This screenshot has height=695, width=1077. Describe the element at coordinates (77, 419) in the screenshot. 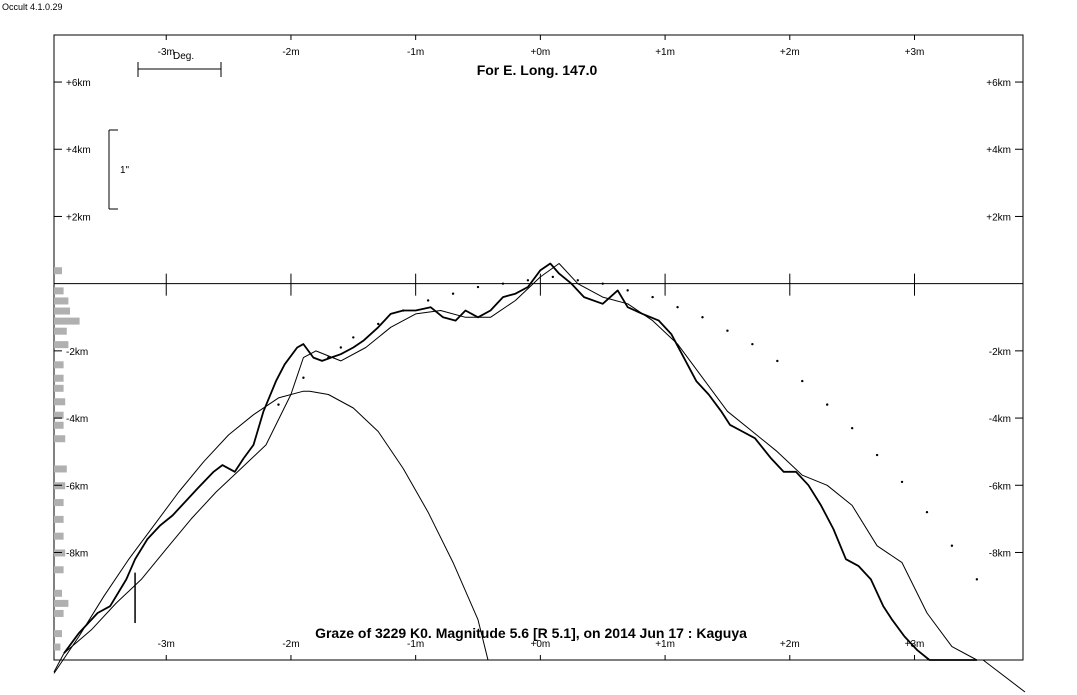

I see `y-tick-label-left: -4km` at that location.